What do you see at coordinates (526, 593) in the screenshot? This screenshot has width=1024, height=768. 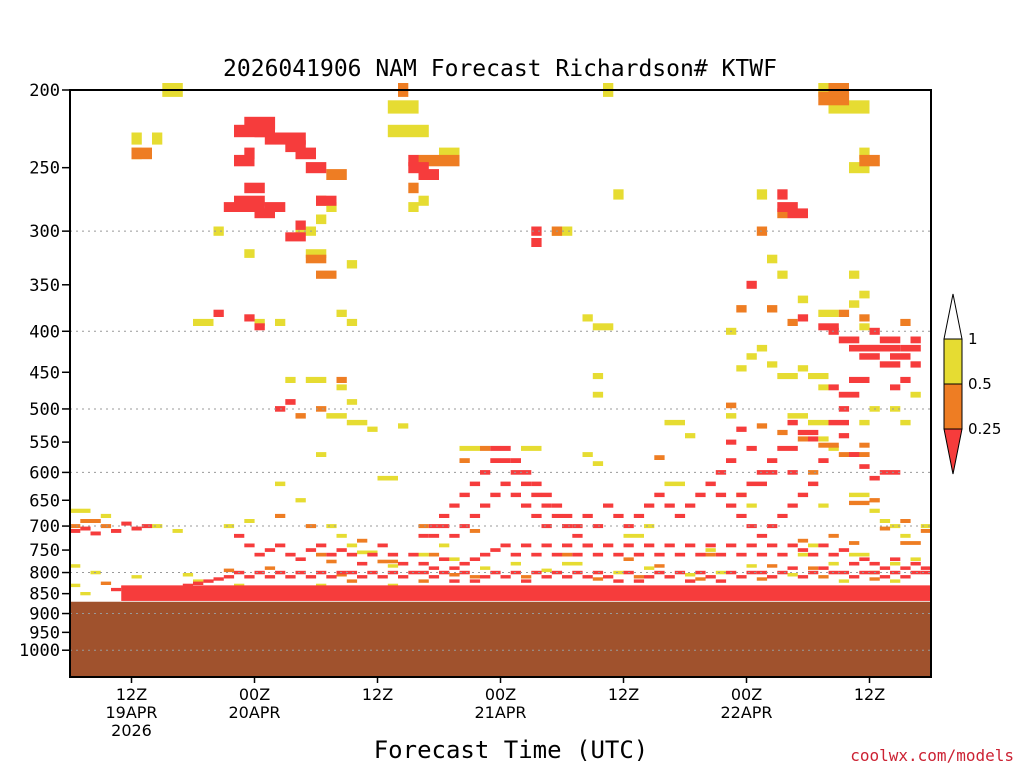 I see `ri-low-layer` at bounding box center [526, 593].